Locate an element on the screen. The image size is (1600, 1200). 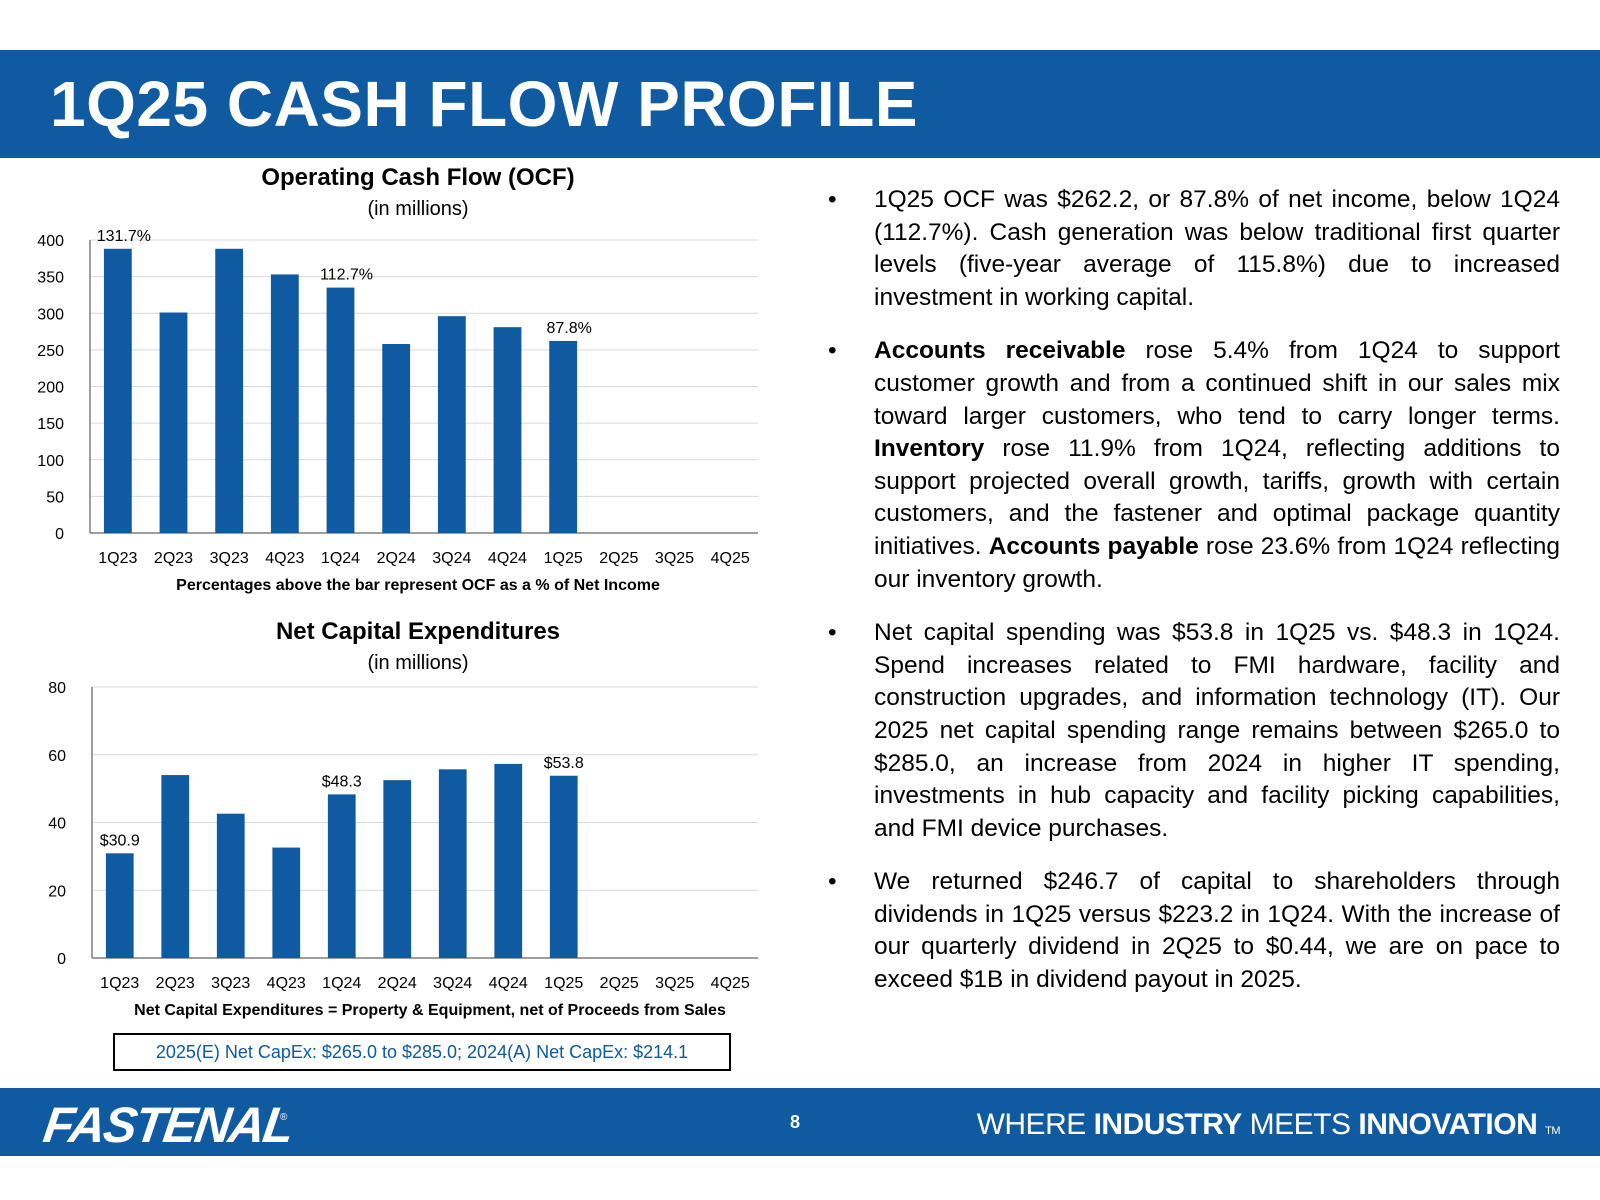
capex-chart-subtitle: (in millions) is located at coordinates (418, 663).